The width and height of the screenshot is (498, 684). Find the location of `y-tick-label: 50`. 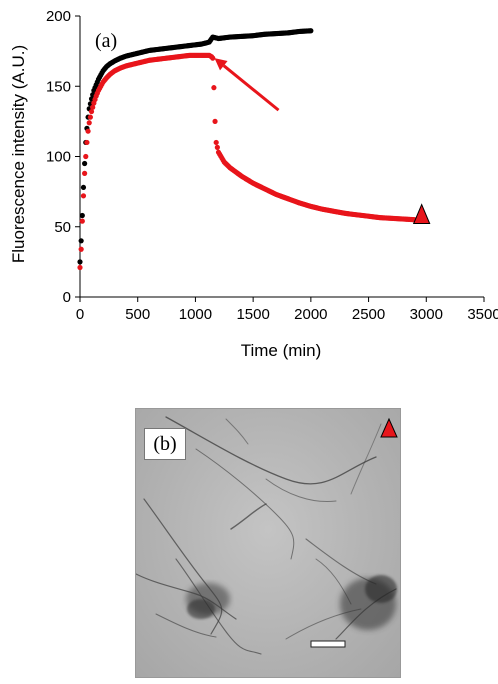

y-tick-label: 50 is located at coordinates (62, 227).